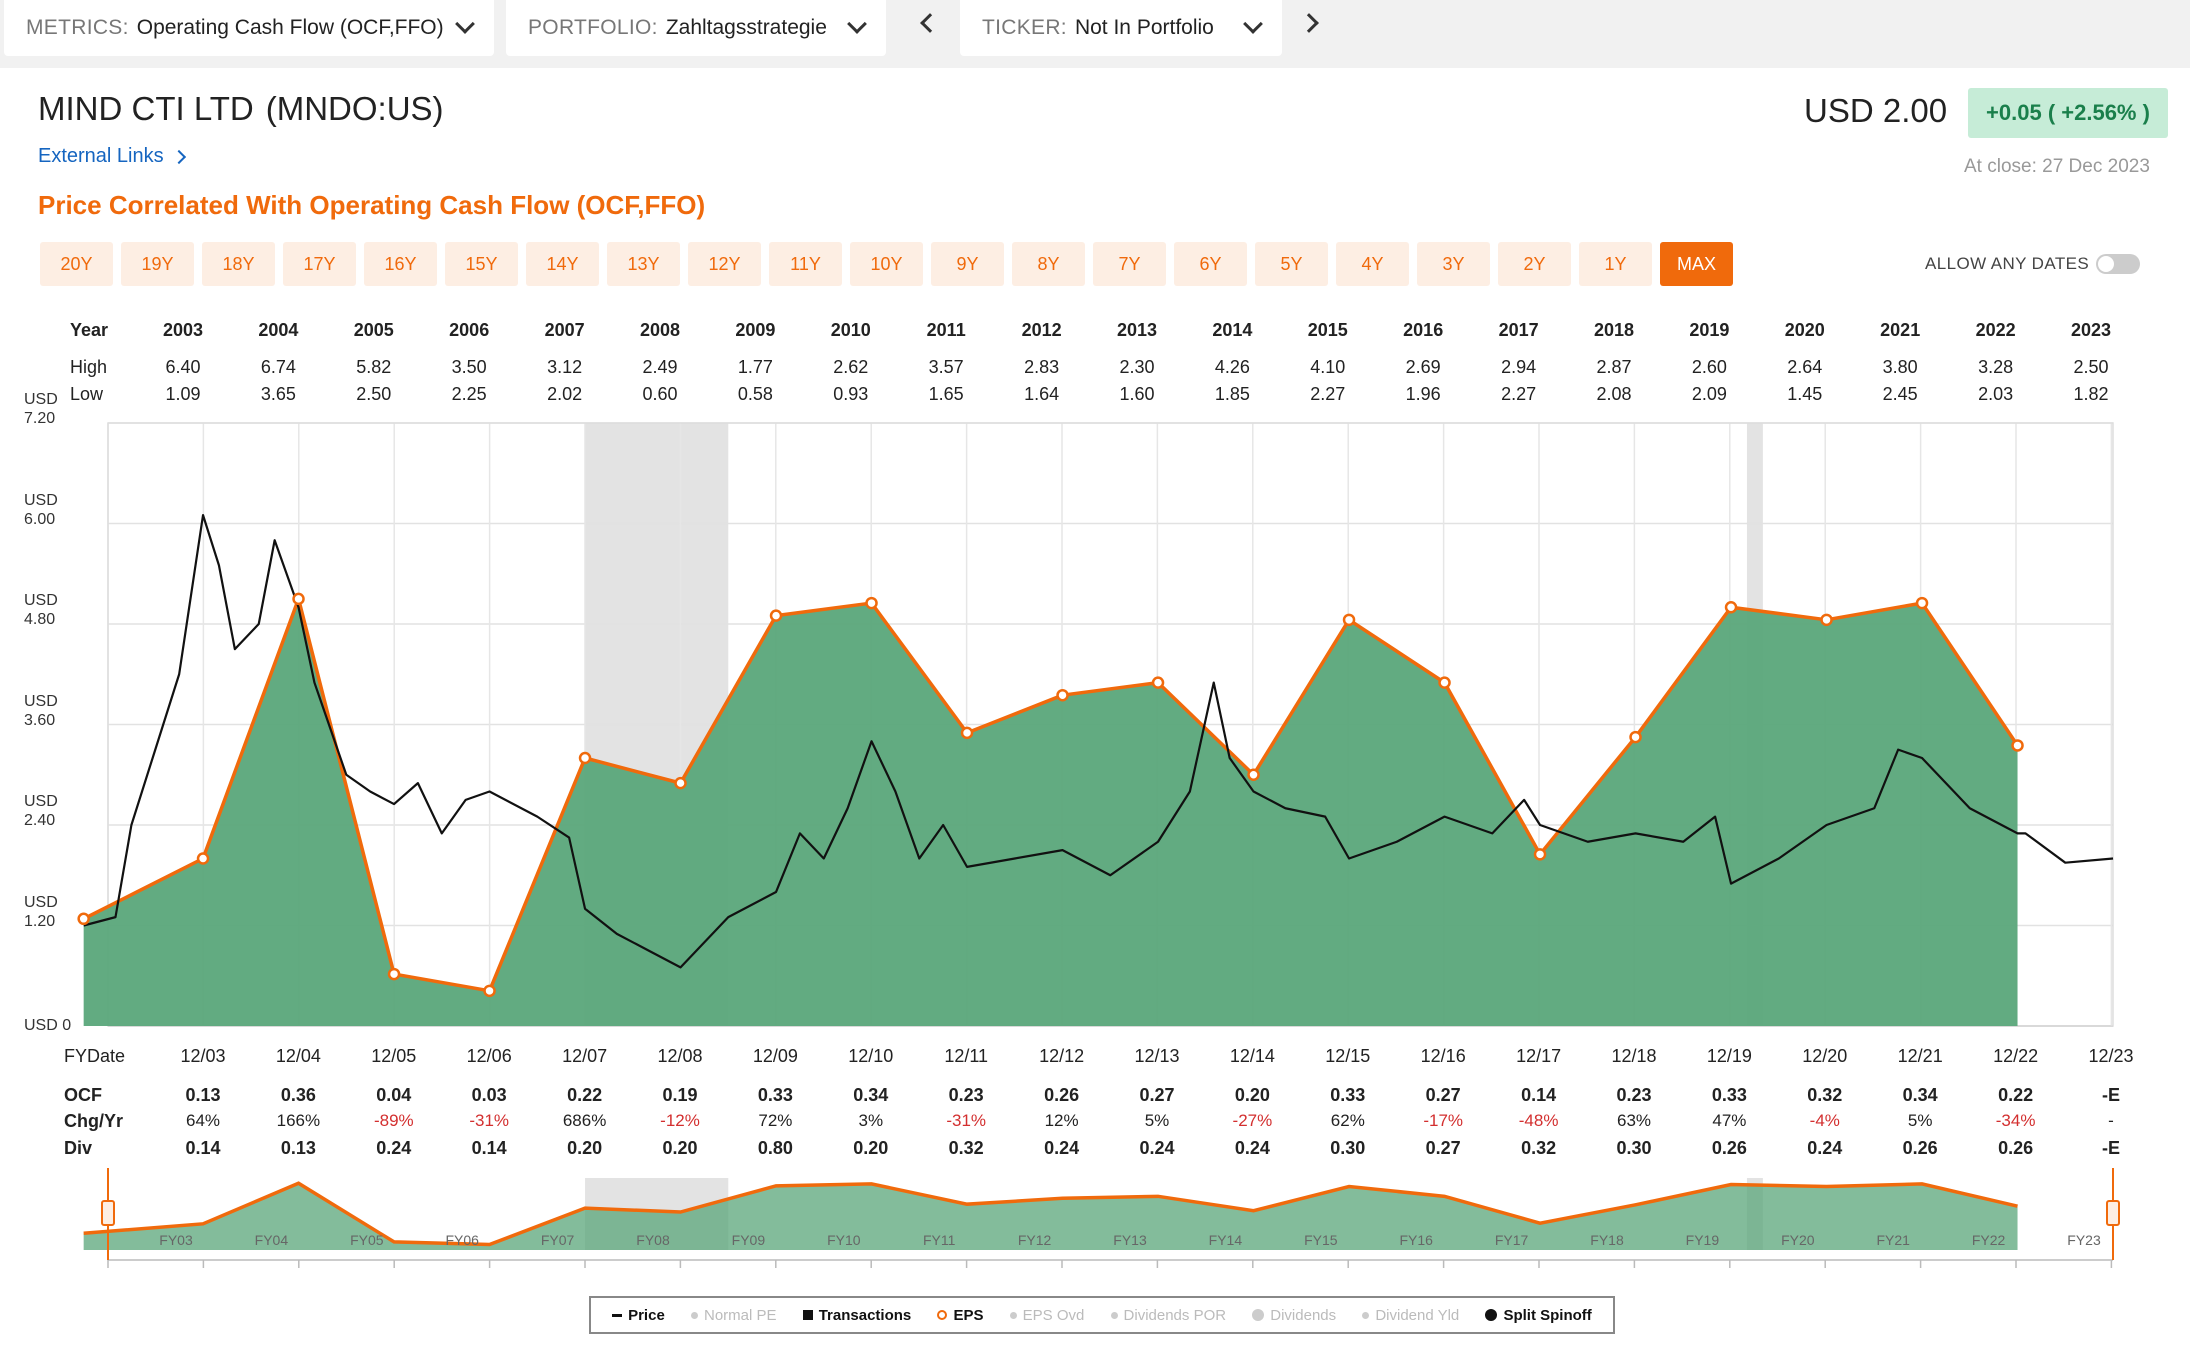 The height and width of the screenshot is (1346, 2190). What do you see at coordinates (755, 394) in the screenshot?
I see `year-low-value: 0.58` at bounding box center [755, 394].